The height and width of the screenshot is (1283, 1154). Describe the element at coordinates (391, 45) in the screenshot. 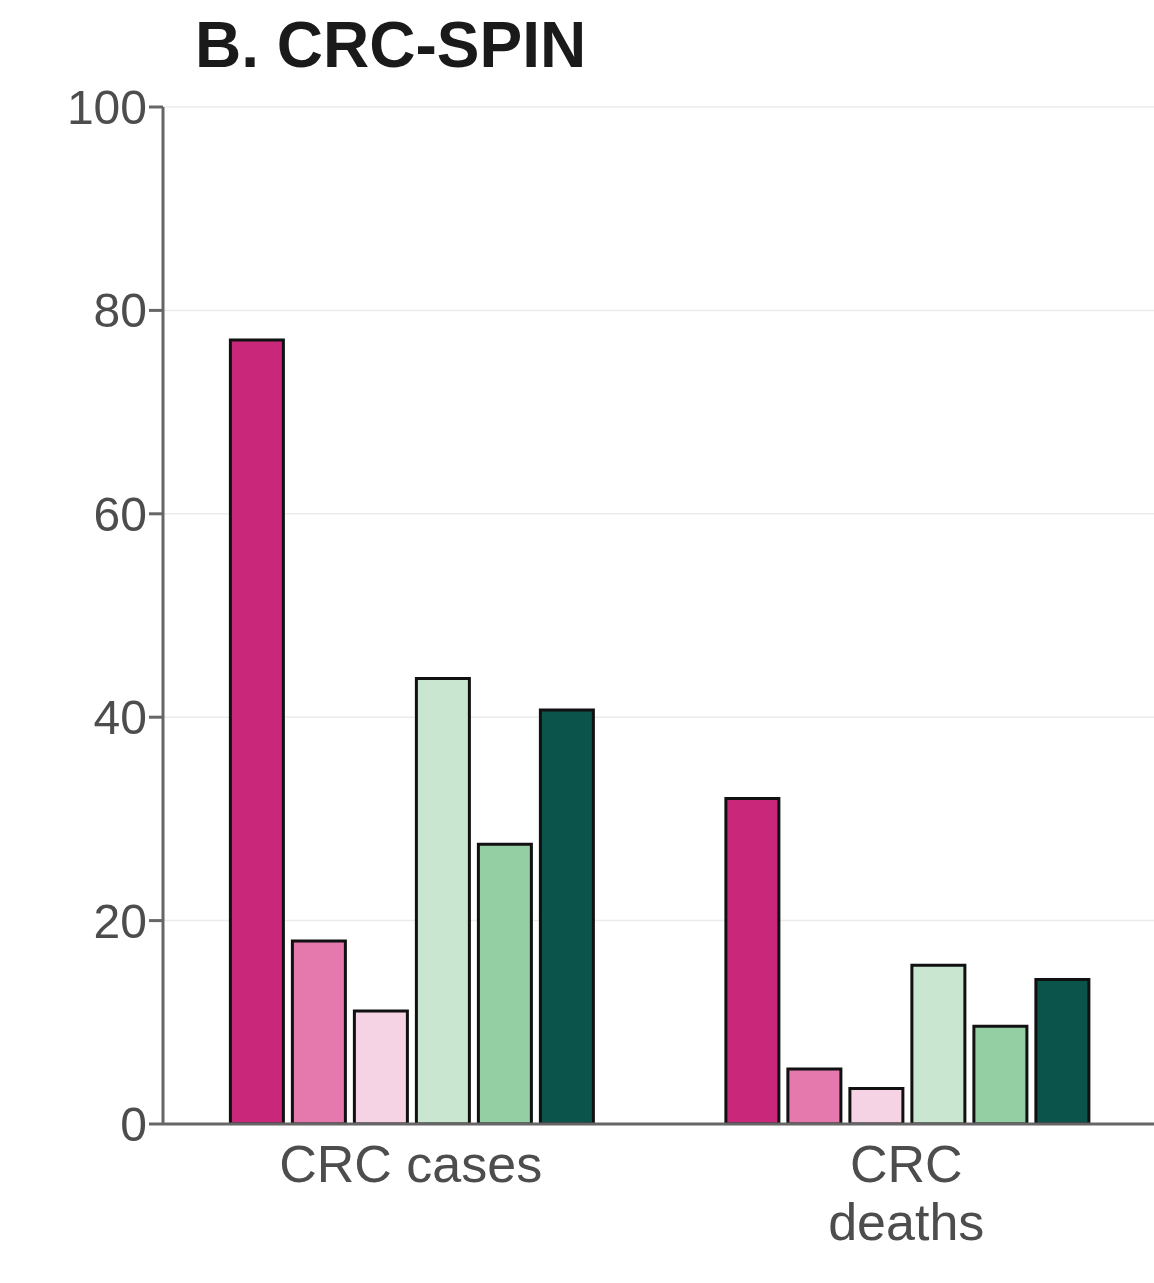

I see `chart-title: B. CRC-SPIN` at that location.